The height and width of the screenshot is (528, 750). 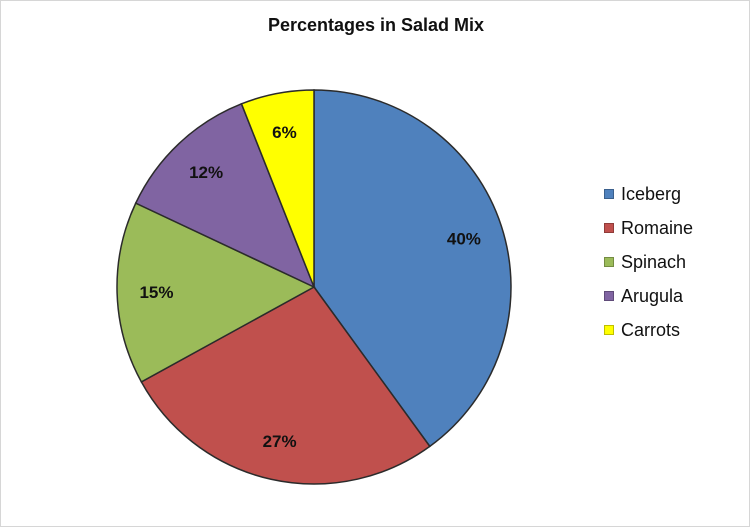 I want to click on pie-slice-arugula, so click(x=225, y=195).